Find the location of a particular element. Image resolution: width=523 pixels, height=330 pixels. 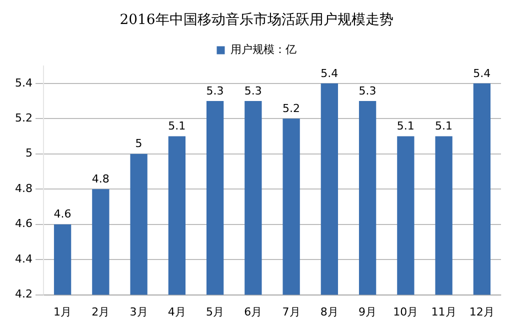

y-tick-label: 4.2 is located at coordinates (23, 294).